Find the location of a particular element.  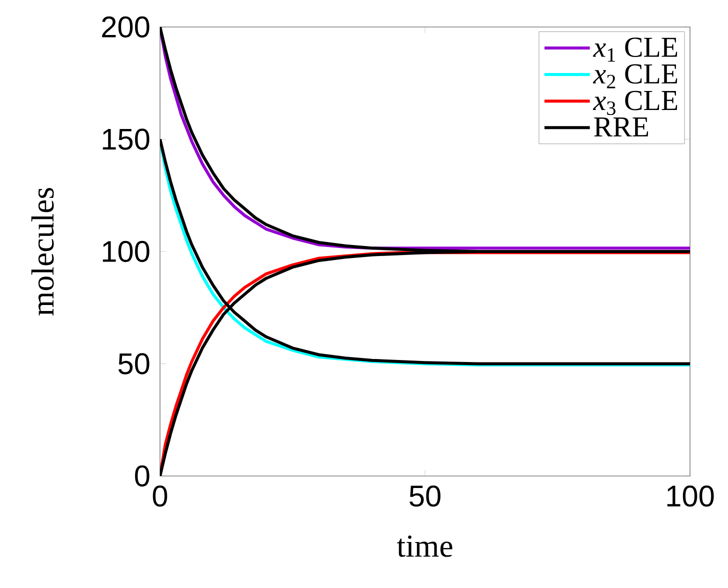

y-tick-label: 0 is located at coordinates (142, 476).